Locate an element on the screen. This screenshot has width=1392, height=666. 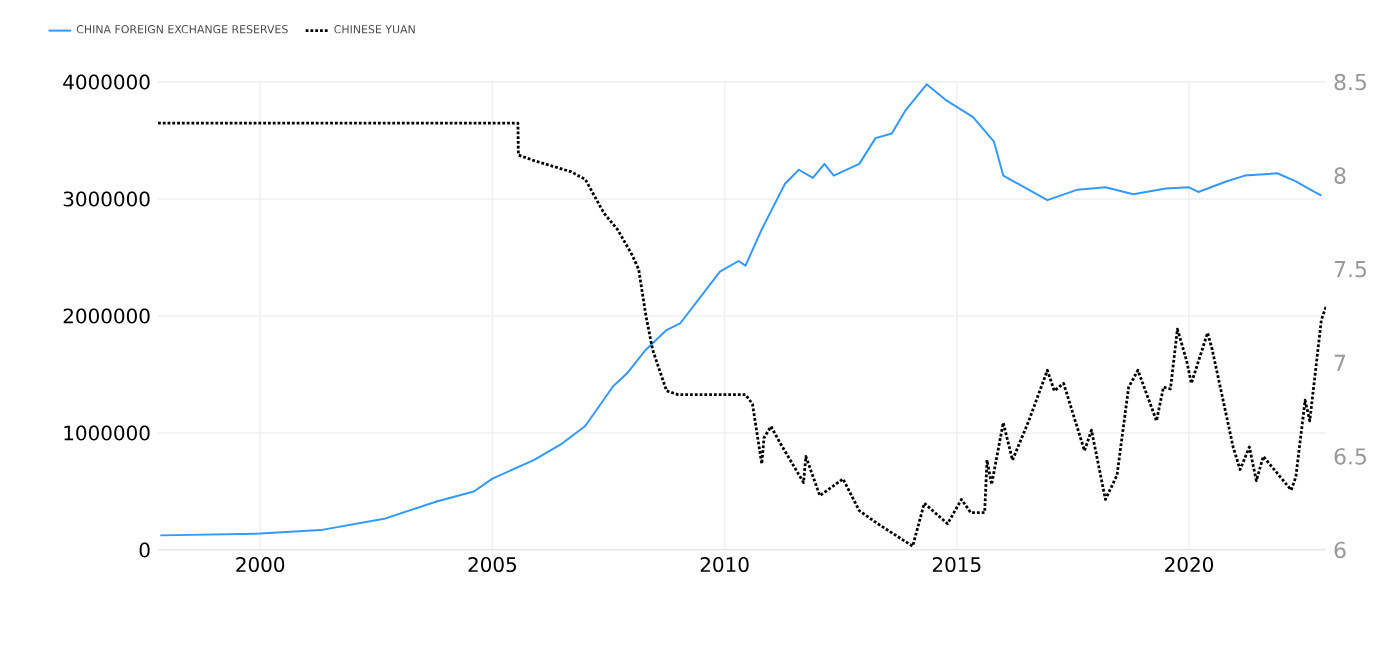
y-tick-label: 0 is located at coordinates (144, 550).